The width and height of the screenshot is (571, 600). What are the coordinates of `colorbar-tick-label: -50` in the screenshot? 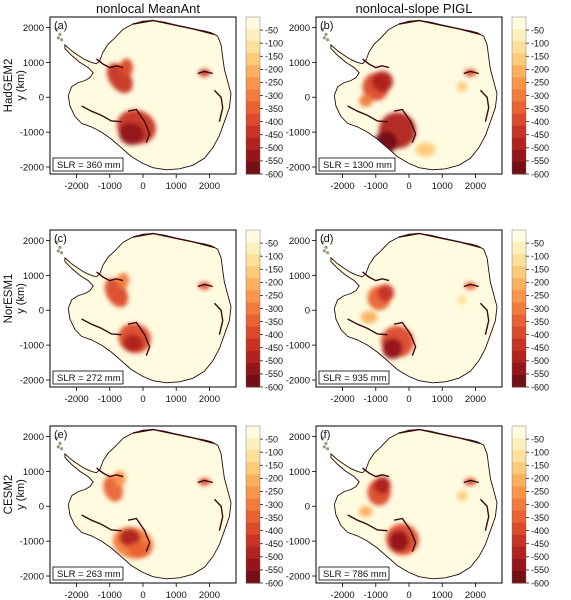 It's located at (271, 243).